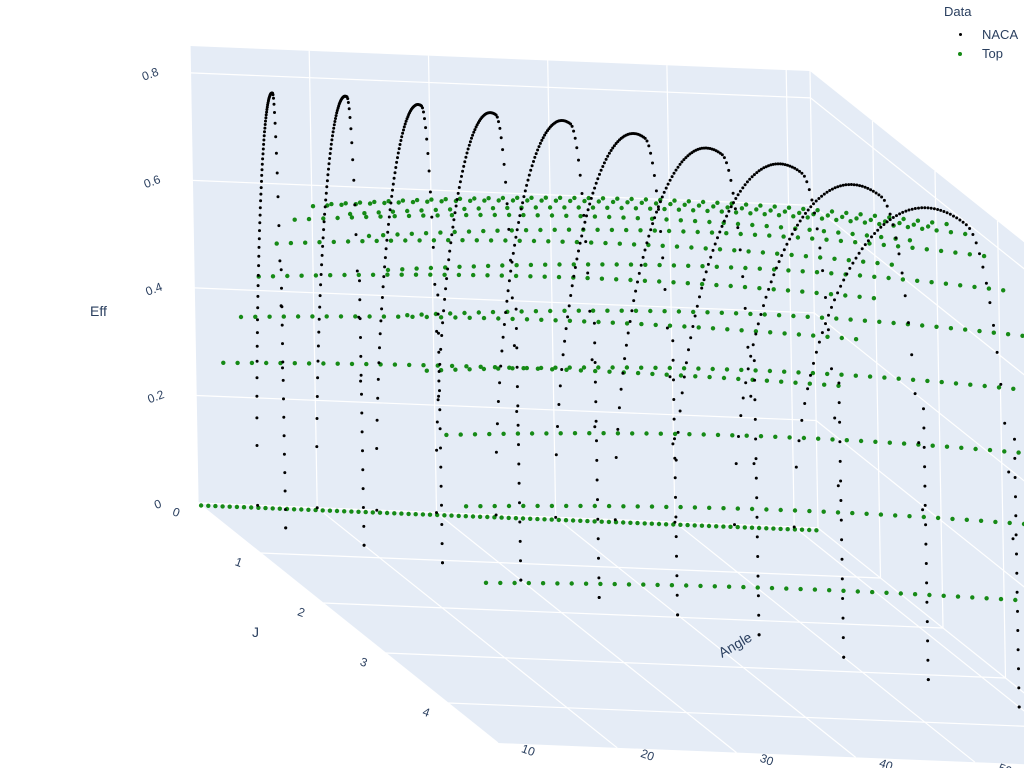  What do you see at coordinates (981, 34) in the screenshot?
I see `legend-item-naca: NACA` at bounding box center [981, 34].